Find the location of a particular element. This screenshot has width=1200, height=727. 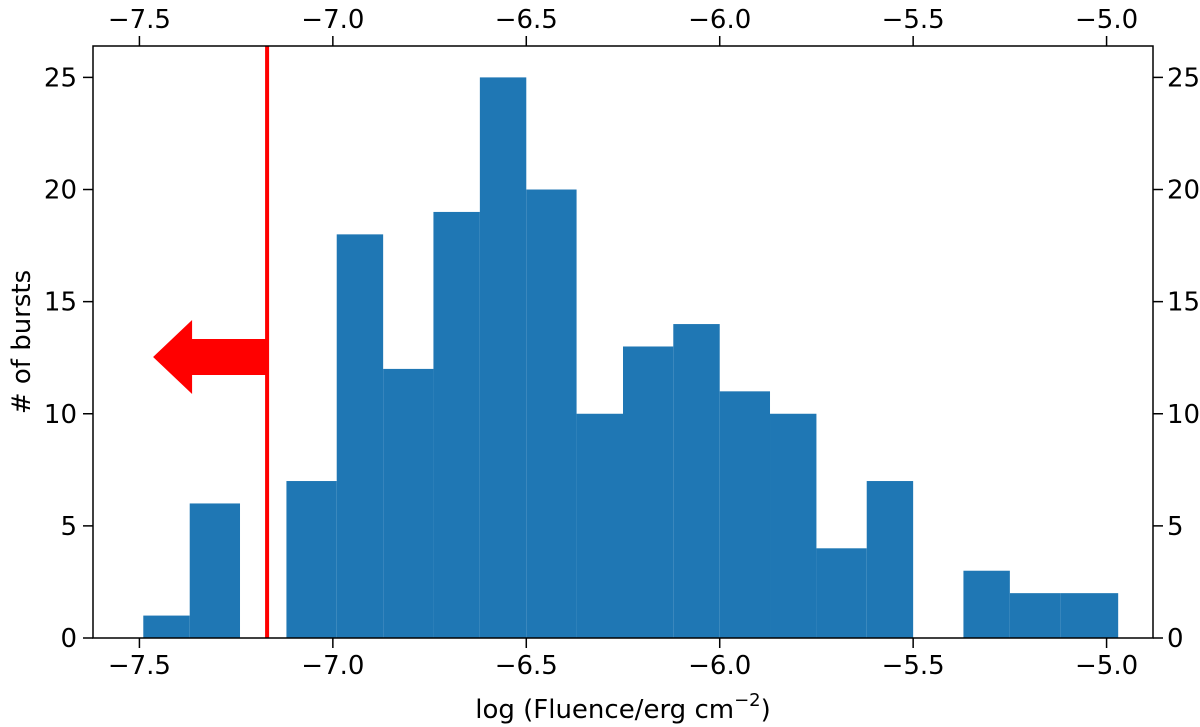

x-axis-label: log (Fluence/erg cm−2) is located at coordinates (623, 707).